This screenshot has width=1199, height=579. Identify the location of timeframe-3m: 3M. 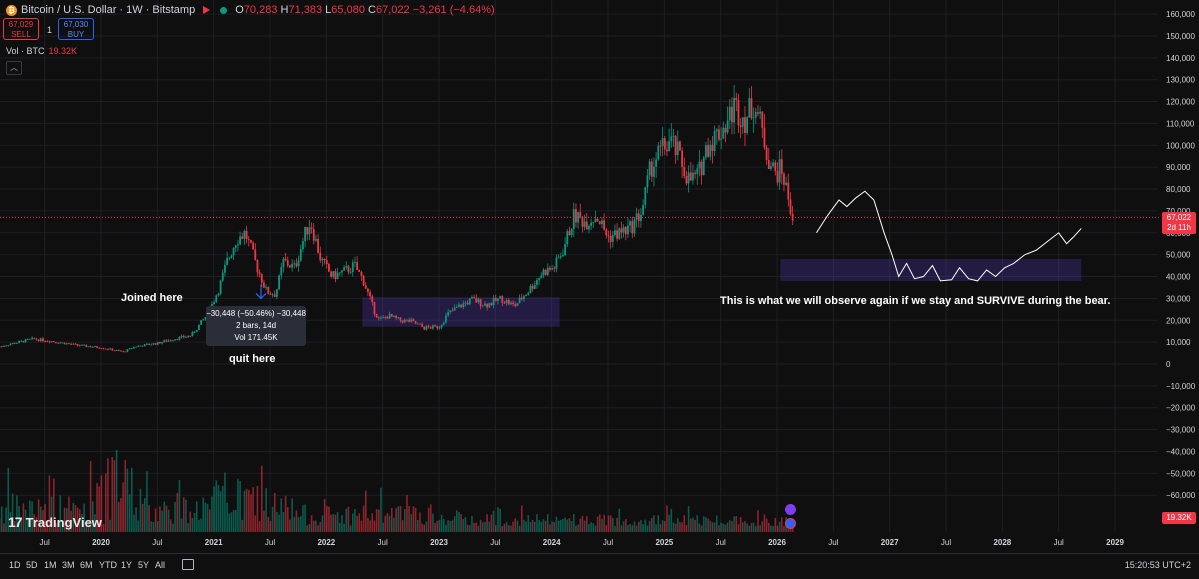
(68, 565).